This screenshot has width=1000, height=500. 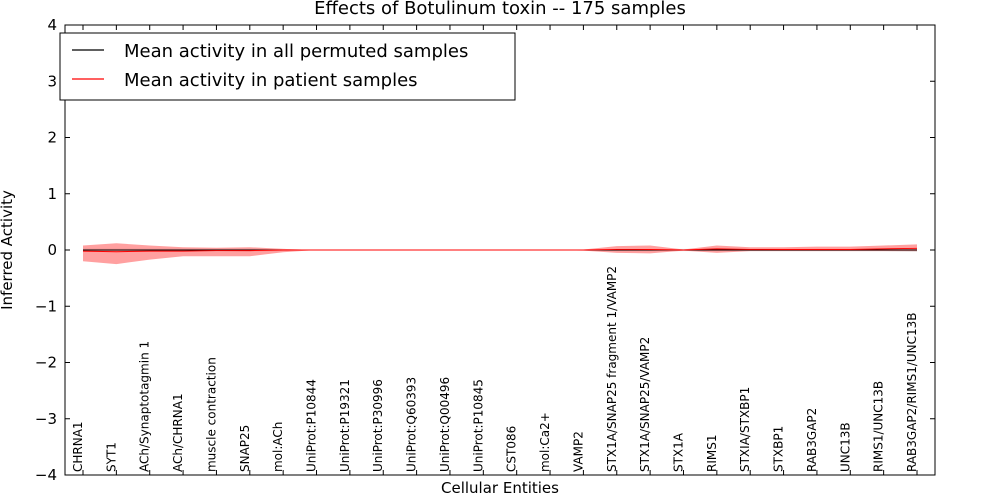 I want to click on y-axis-label: Inferred Activity, so click(x=8, y=250).